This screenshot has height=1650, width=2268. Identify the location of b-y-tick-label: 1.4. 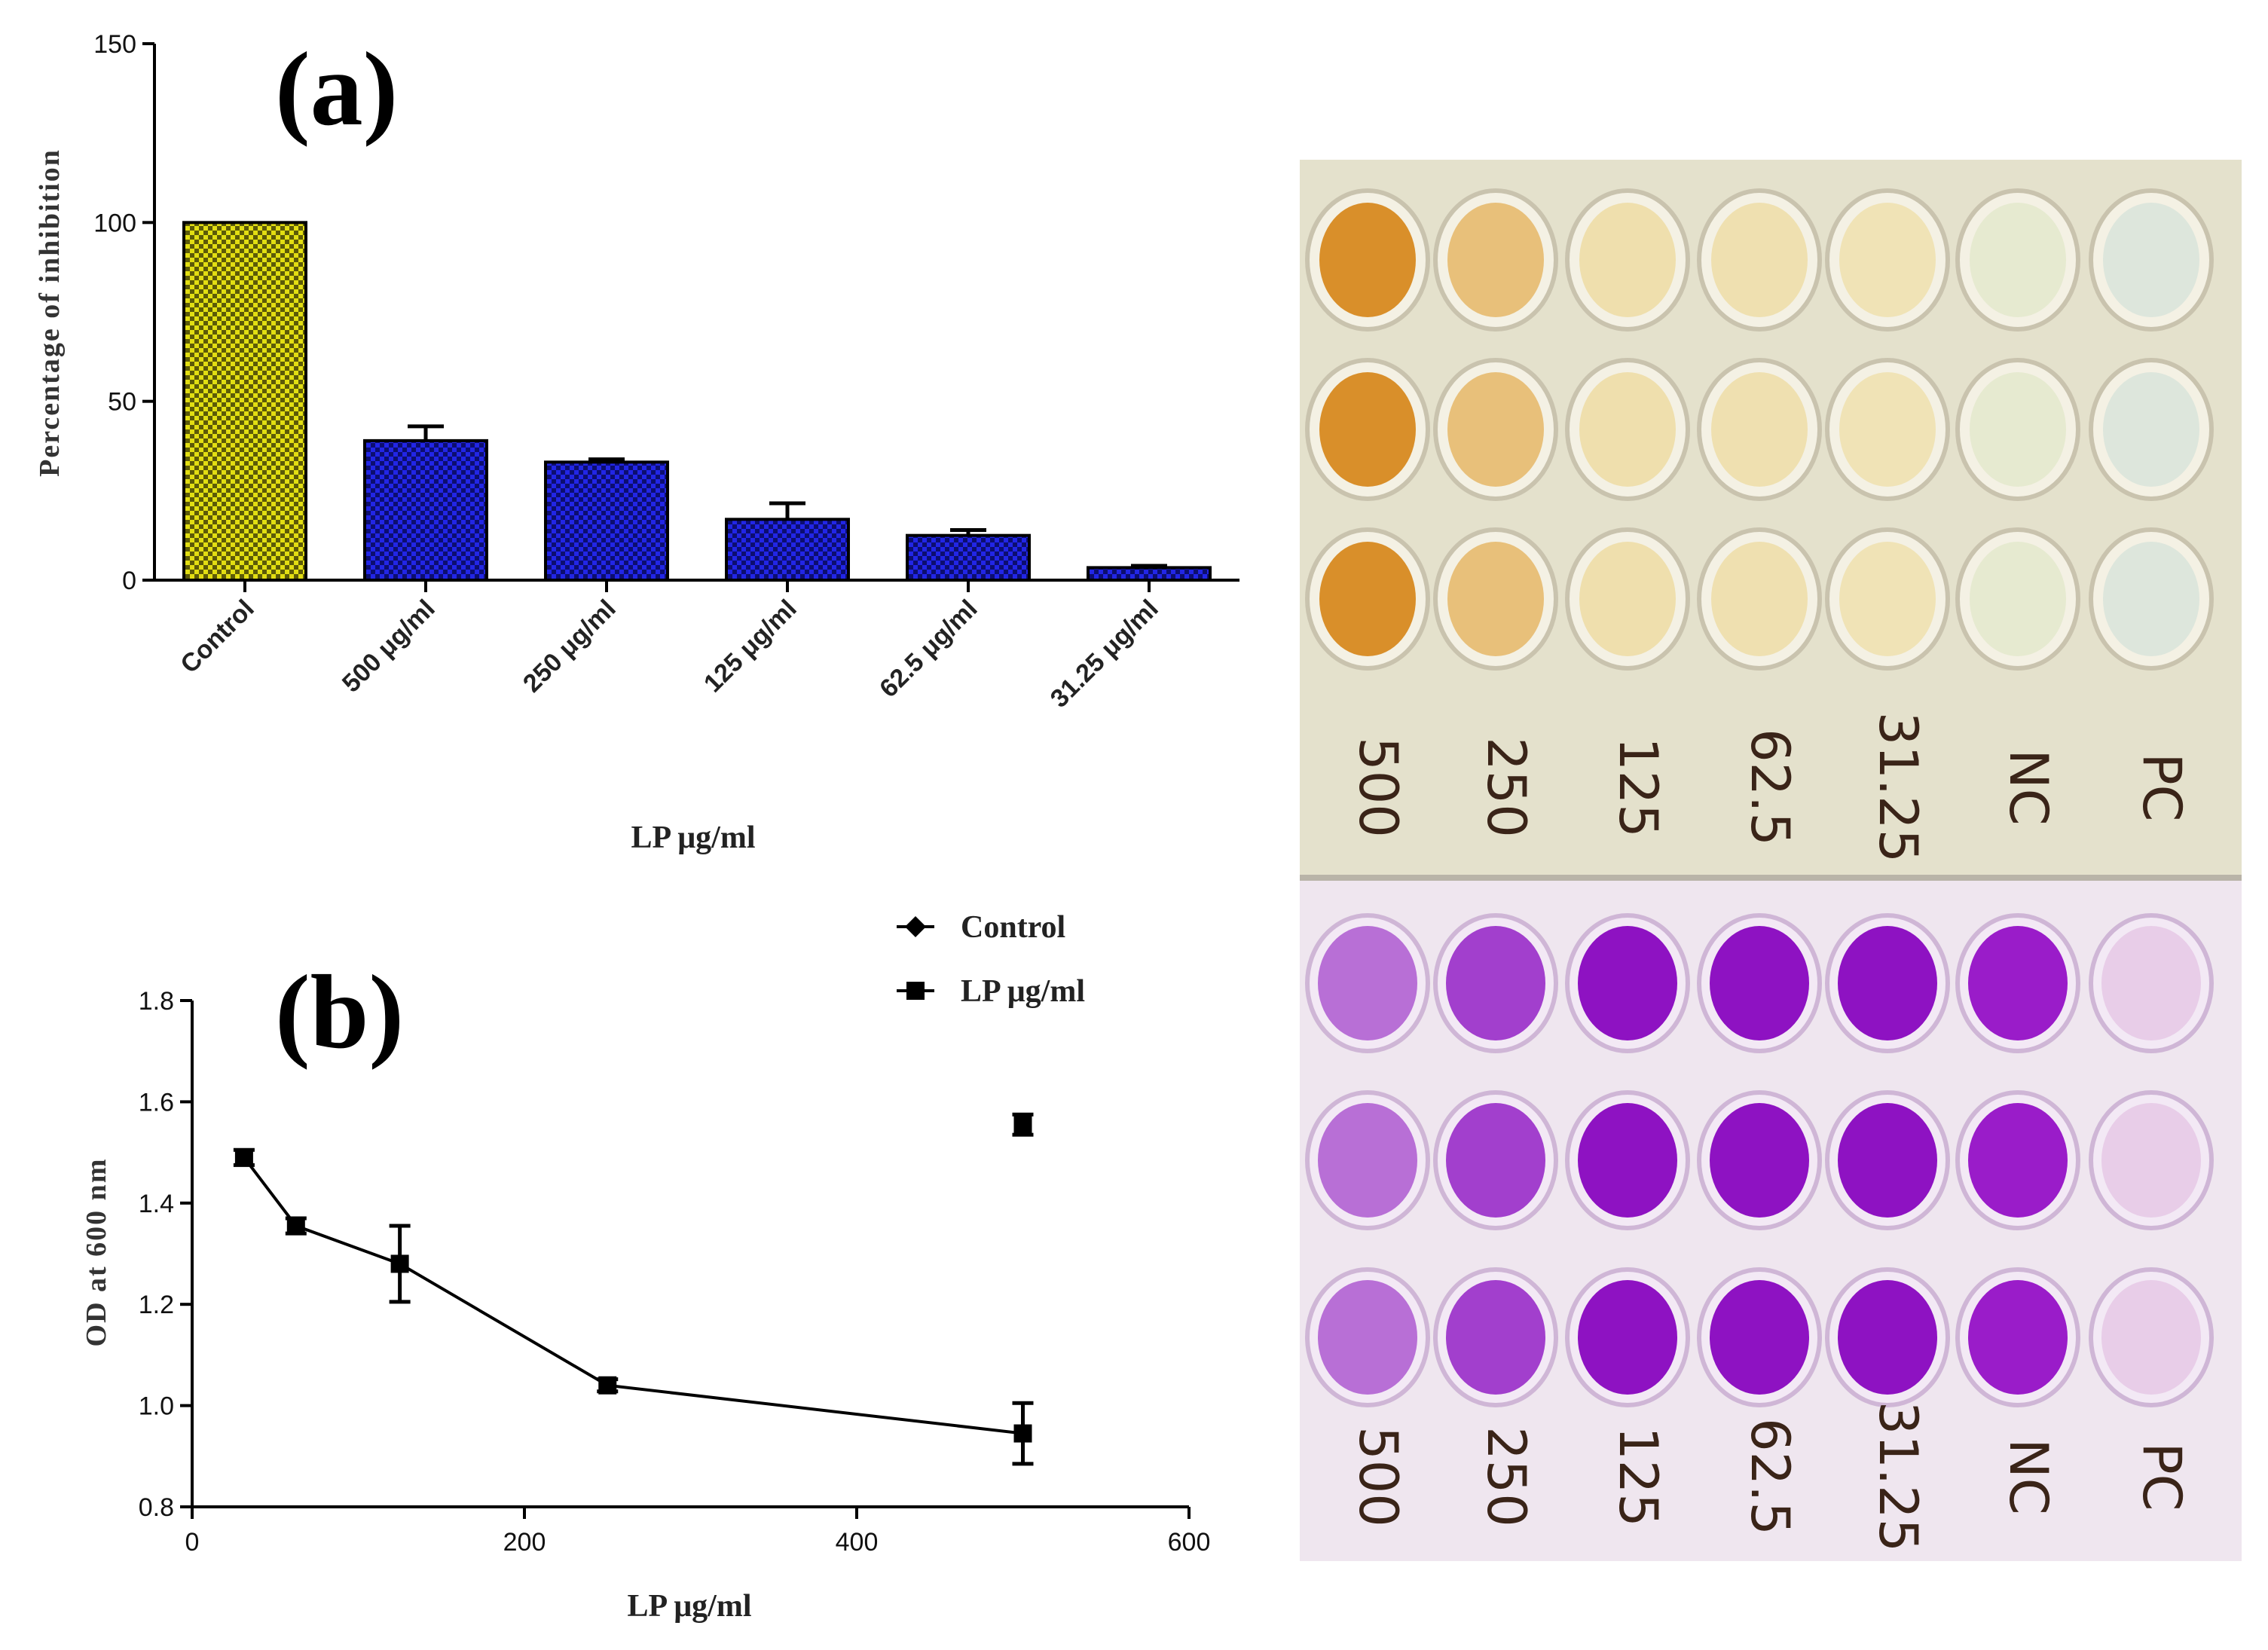
(156, 1204).